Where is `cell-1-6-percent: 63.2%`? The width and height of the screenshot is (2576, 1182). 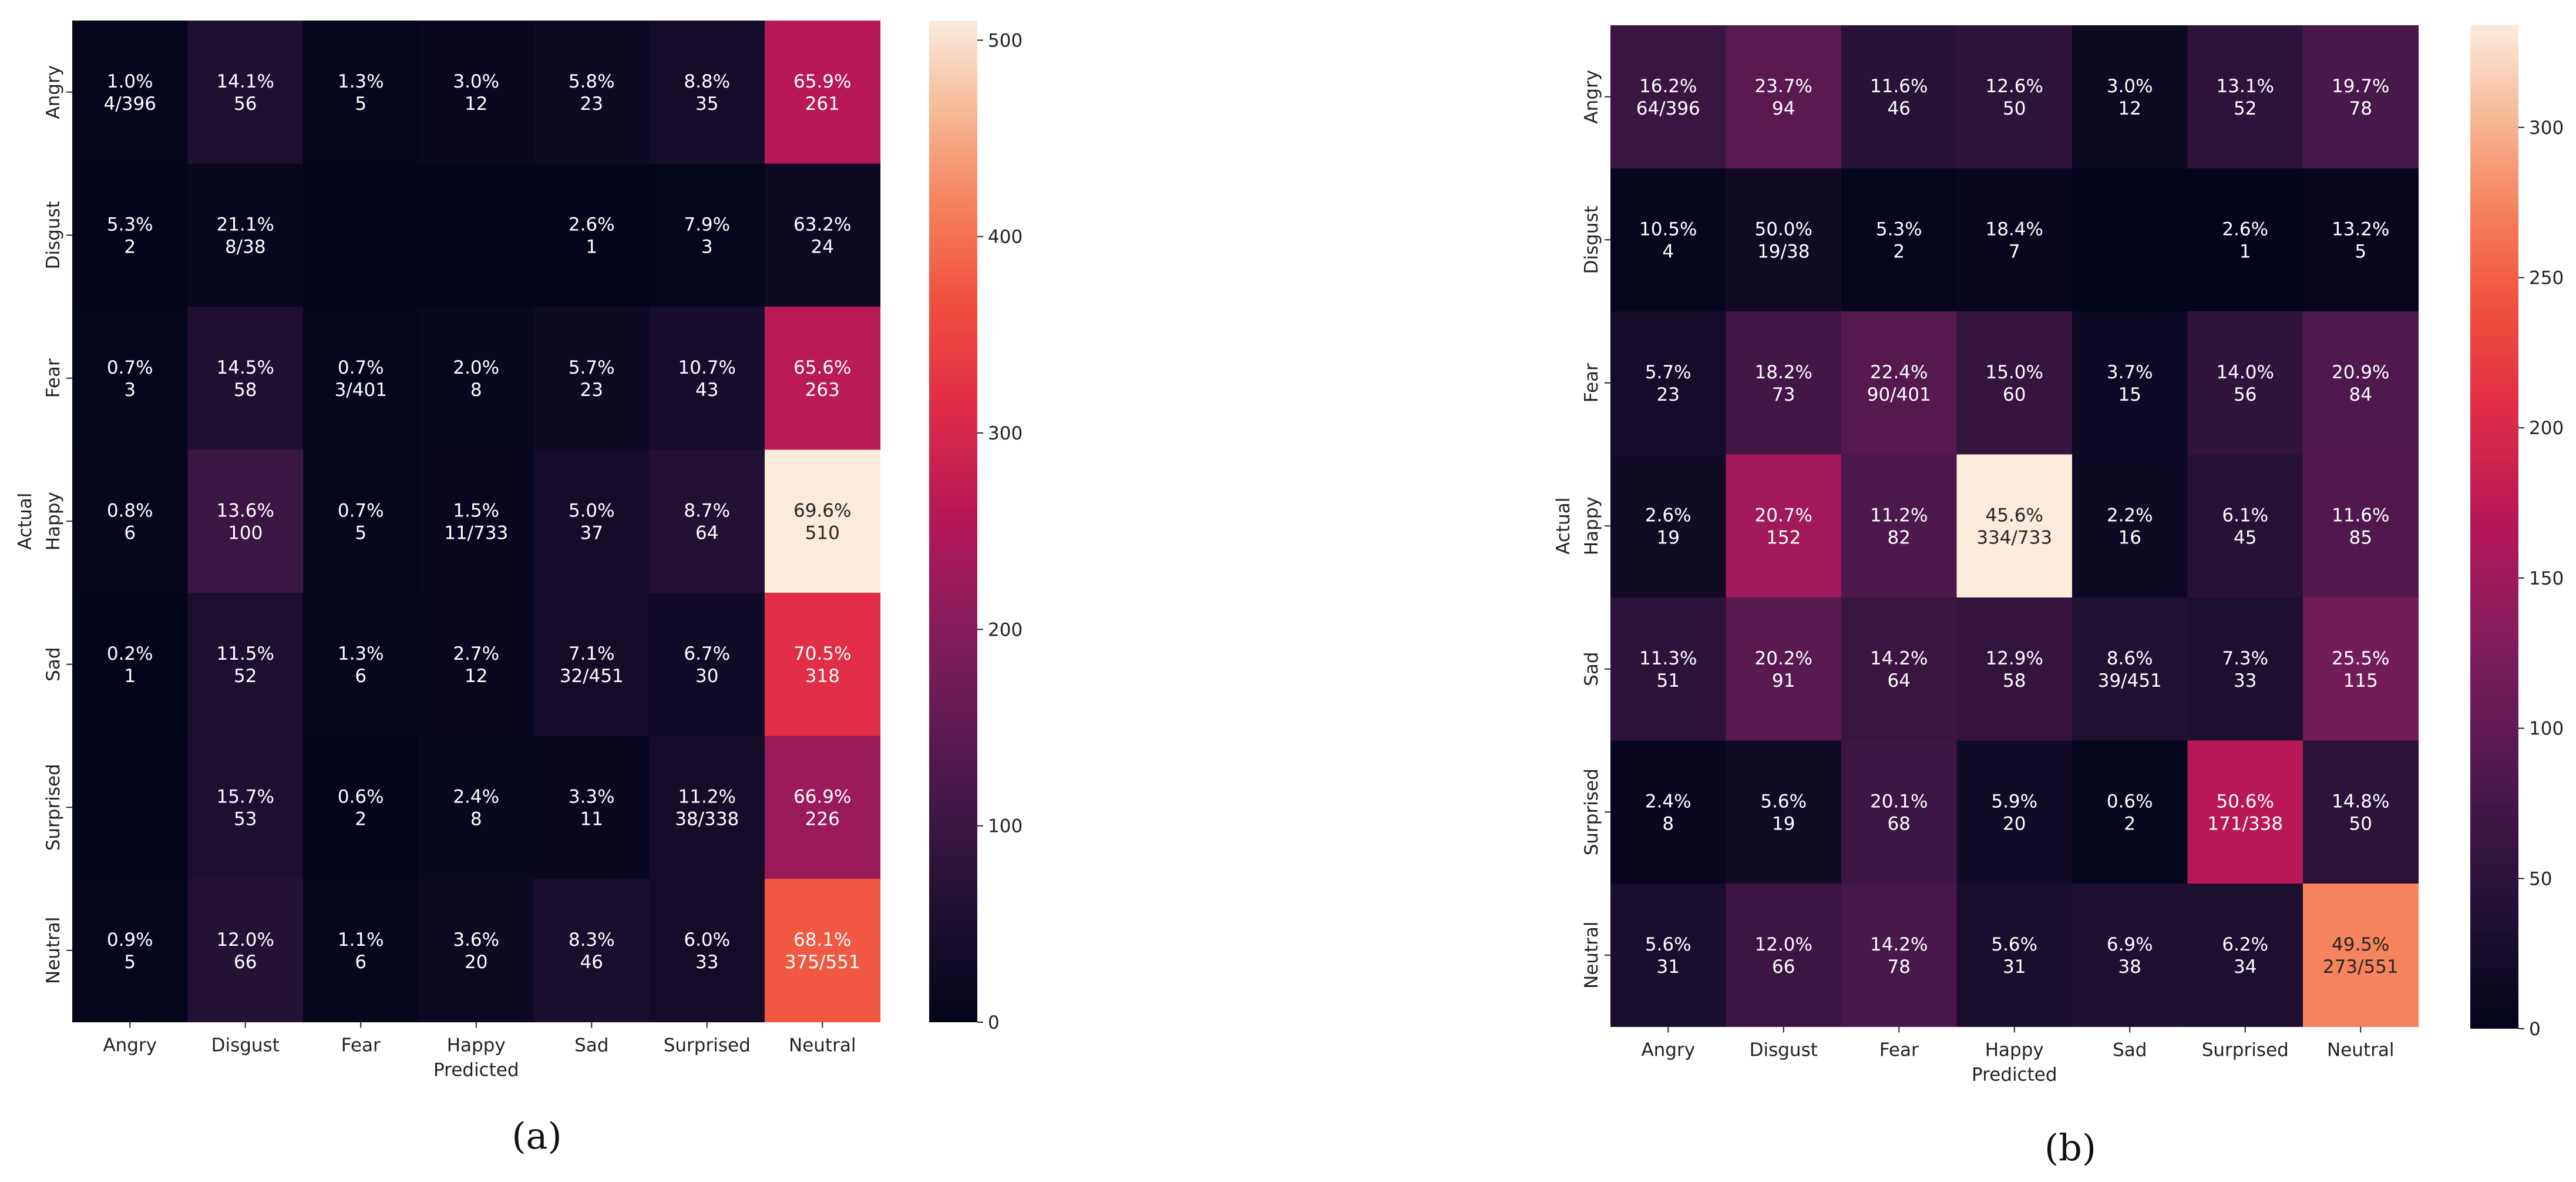
cell-1-6-percent: 63.2% is located at coordinates (822, 224).